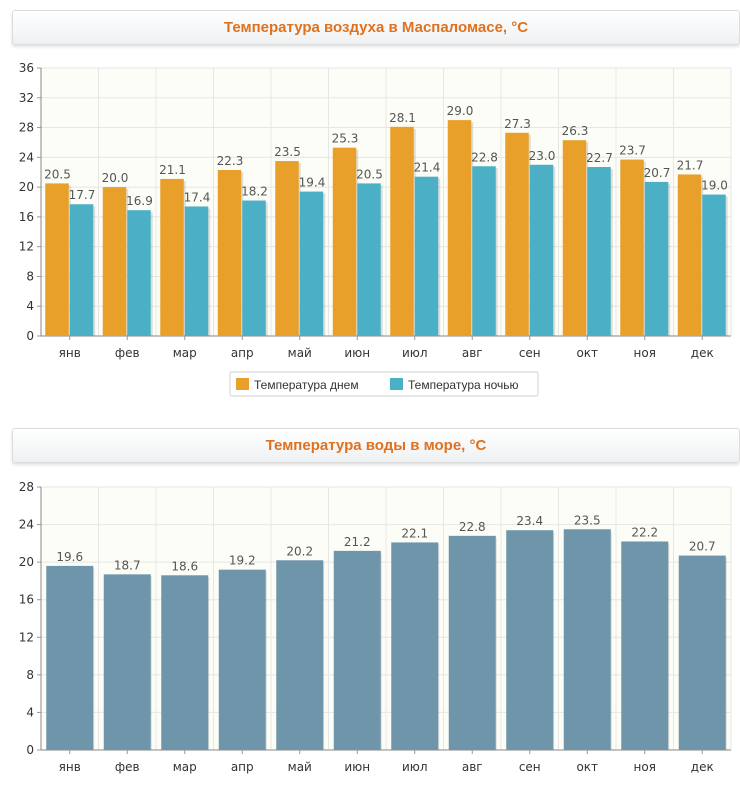 This screenshot has height=793, width=740. Describe the element at coordinates (30, 276) in the screenshot. I see `y-tick-label: 8` at that location.